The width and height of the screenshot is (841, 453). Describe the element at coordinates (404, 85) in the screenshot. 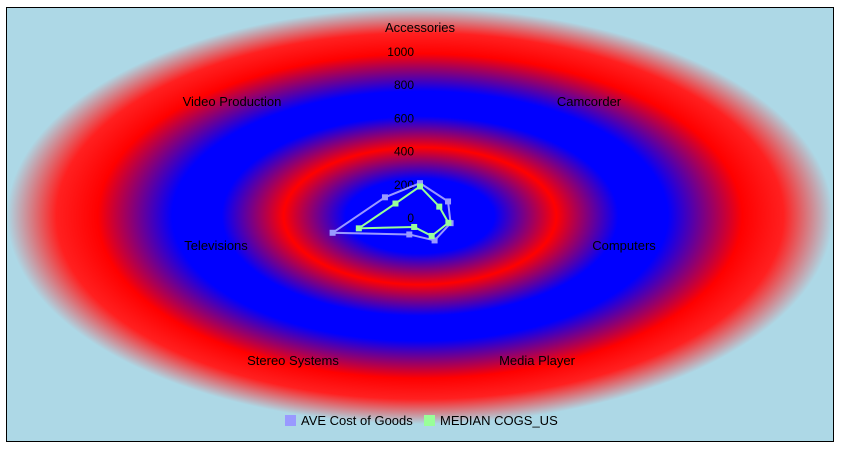

I see `radial-tick-label: 800` at that location.